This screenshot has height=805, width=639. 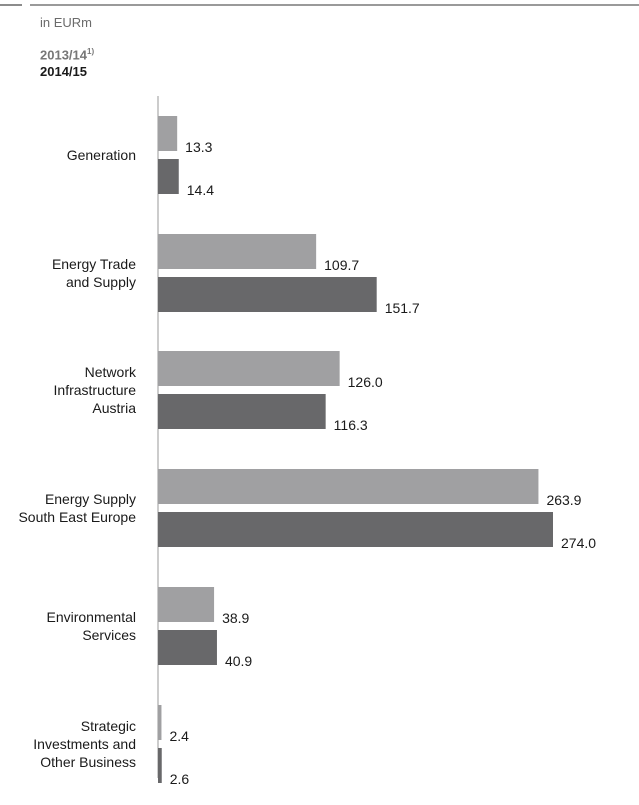 I want to click on category-label-4-0: Environmental, so click(x=92, y=617).